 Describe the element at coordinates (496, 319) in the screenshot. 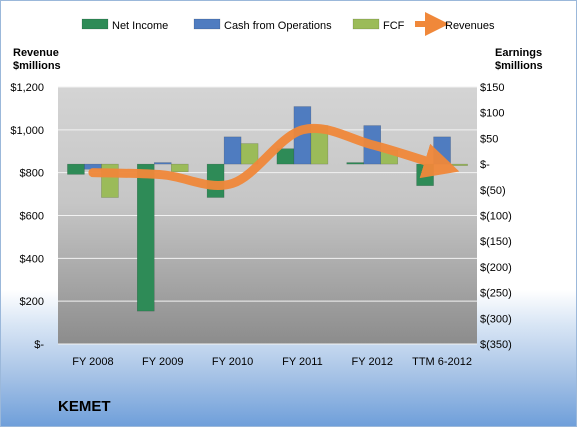

I see `right-tick-label: $(300)` at that location.